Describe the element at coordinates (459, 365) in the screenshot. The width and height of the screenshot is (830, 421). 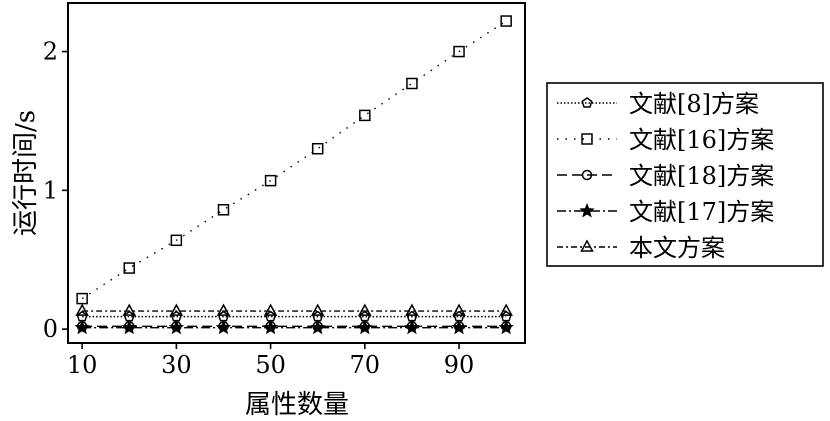
I see `x-tick-label-90: 90` at that location.